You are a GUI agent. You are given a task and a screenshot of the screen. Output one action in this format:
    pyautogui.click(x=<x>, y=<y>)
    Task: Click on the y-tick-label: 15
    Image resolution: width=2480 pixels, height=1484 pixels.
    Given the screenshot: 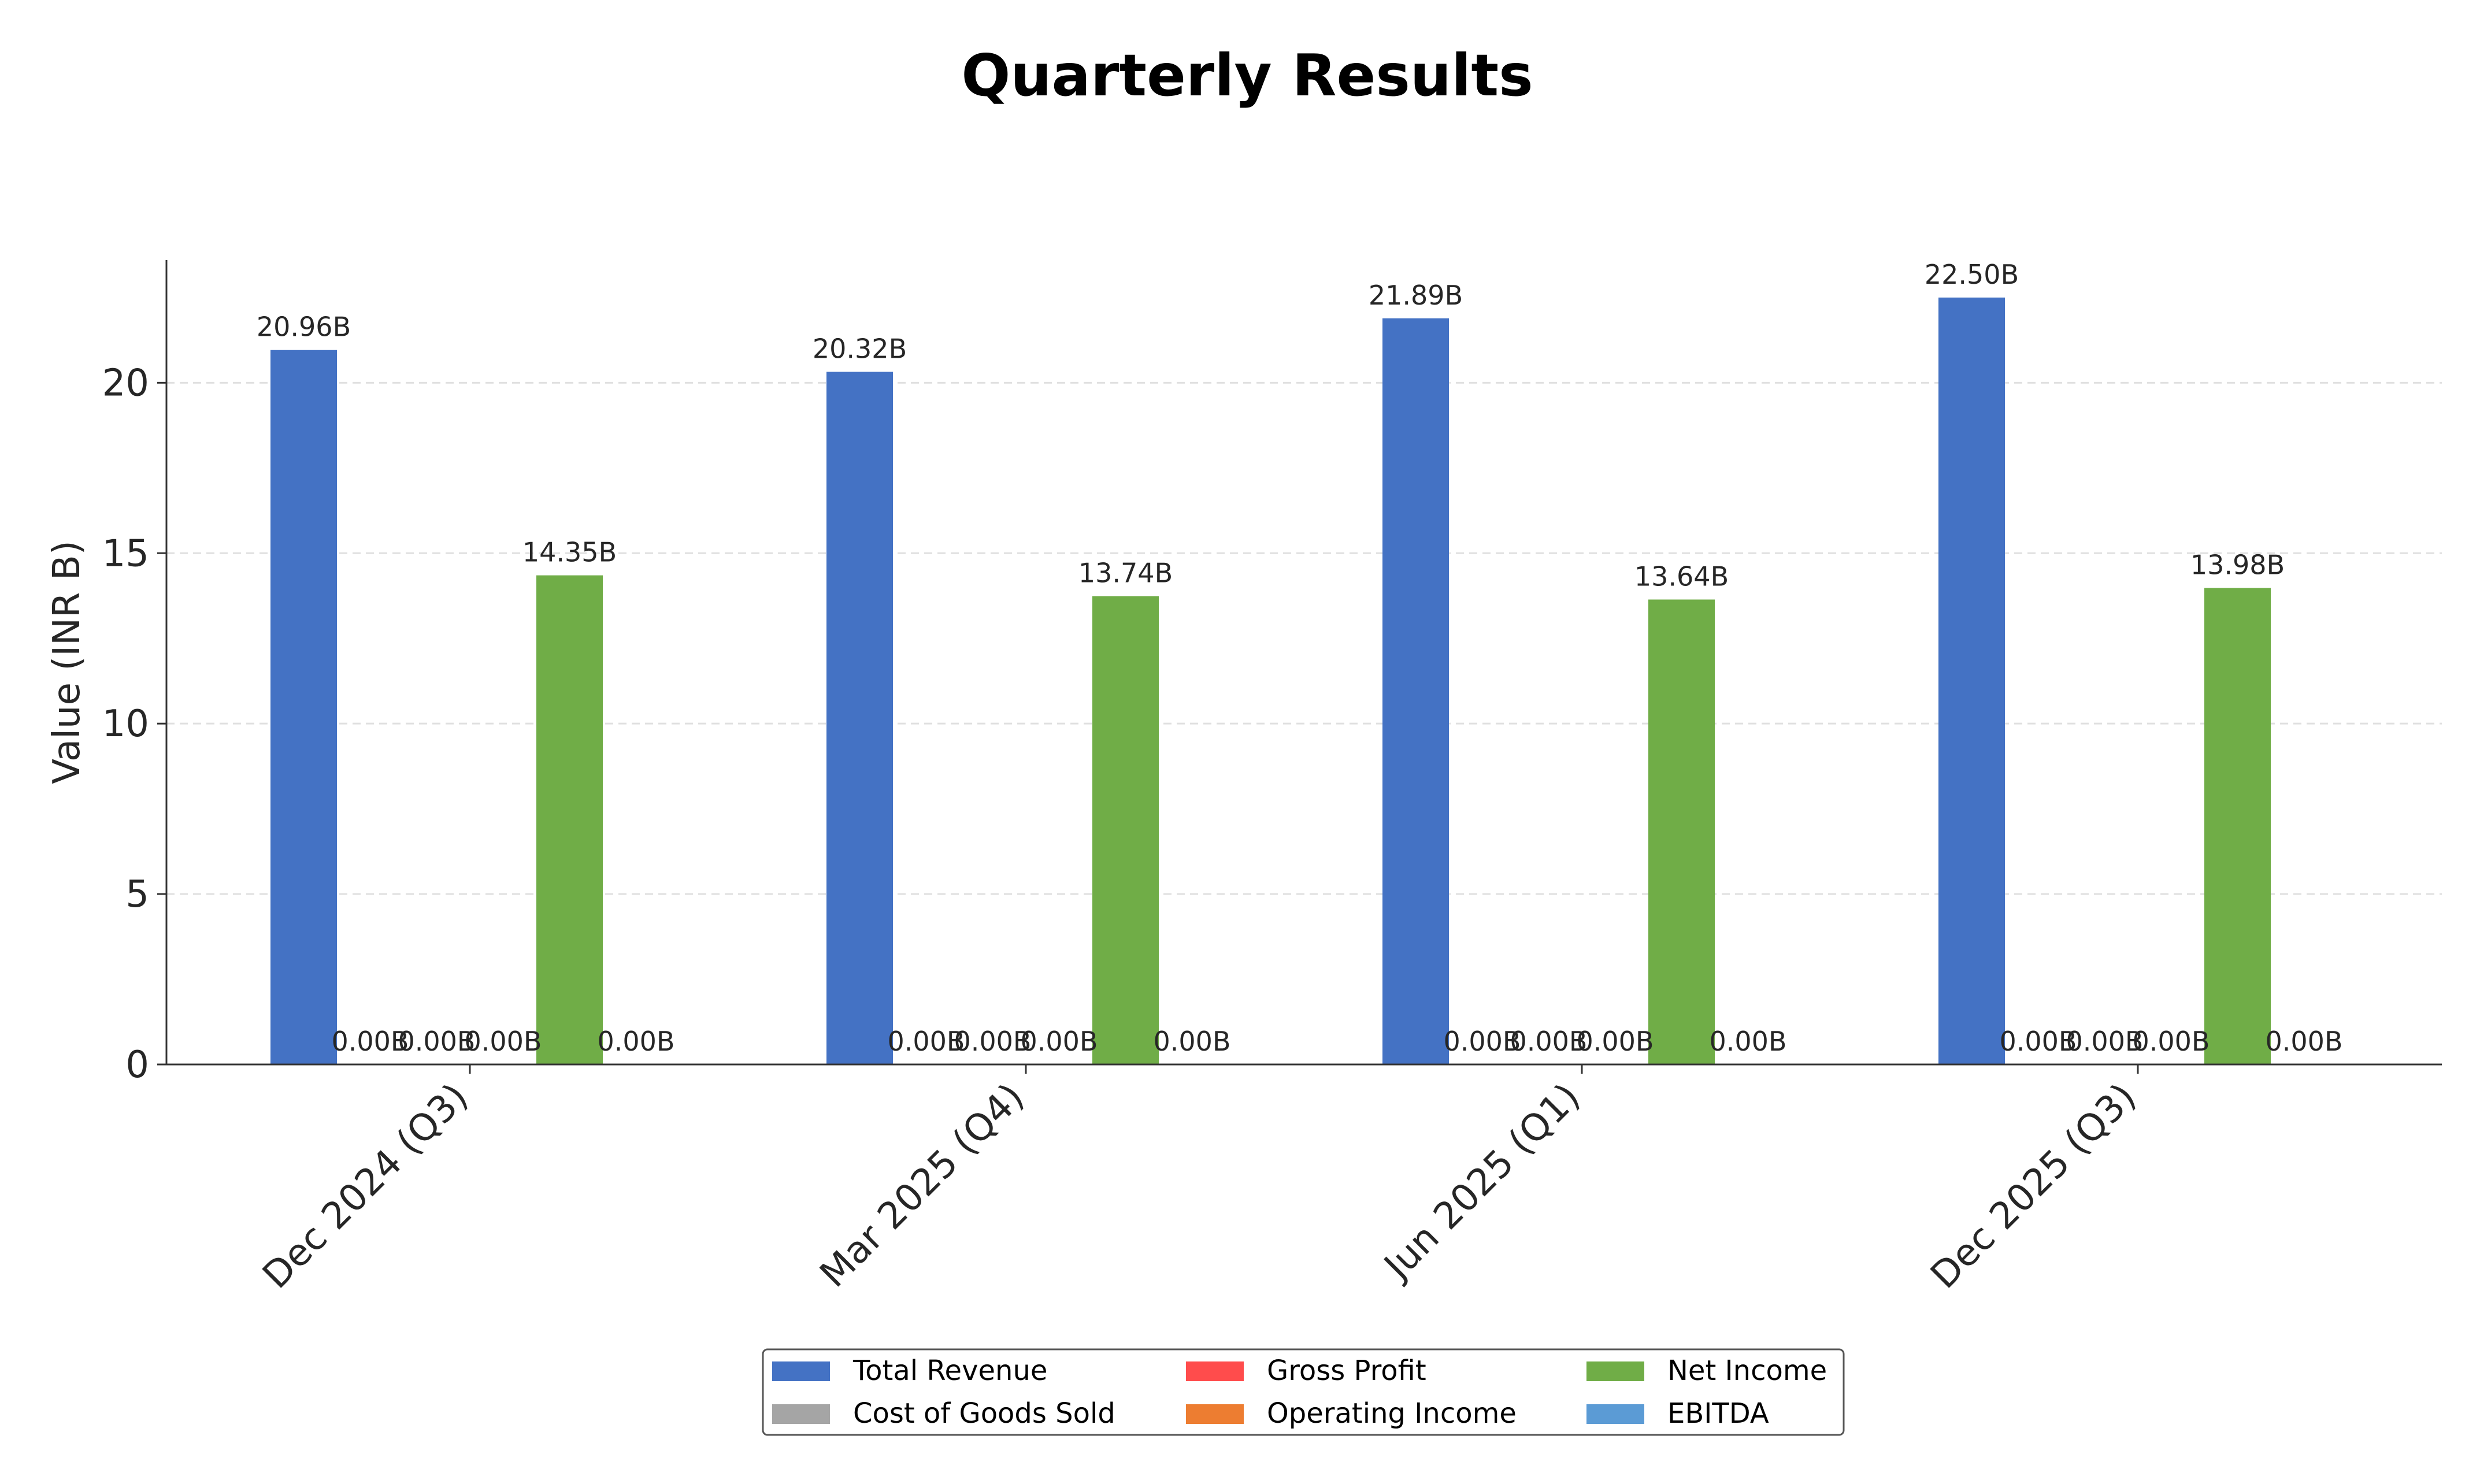 What is the action you would take?
    pyautogui.click(x=126, y=553)
    